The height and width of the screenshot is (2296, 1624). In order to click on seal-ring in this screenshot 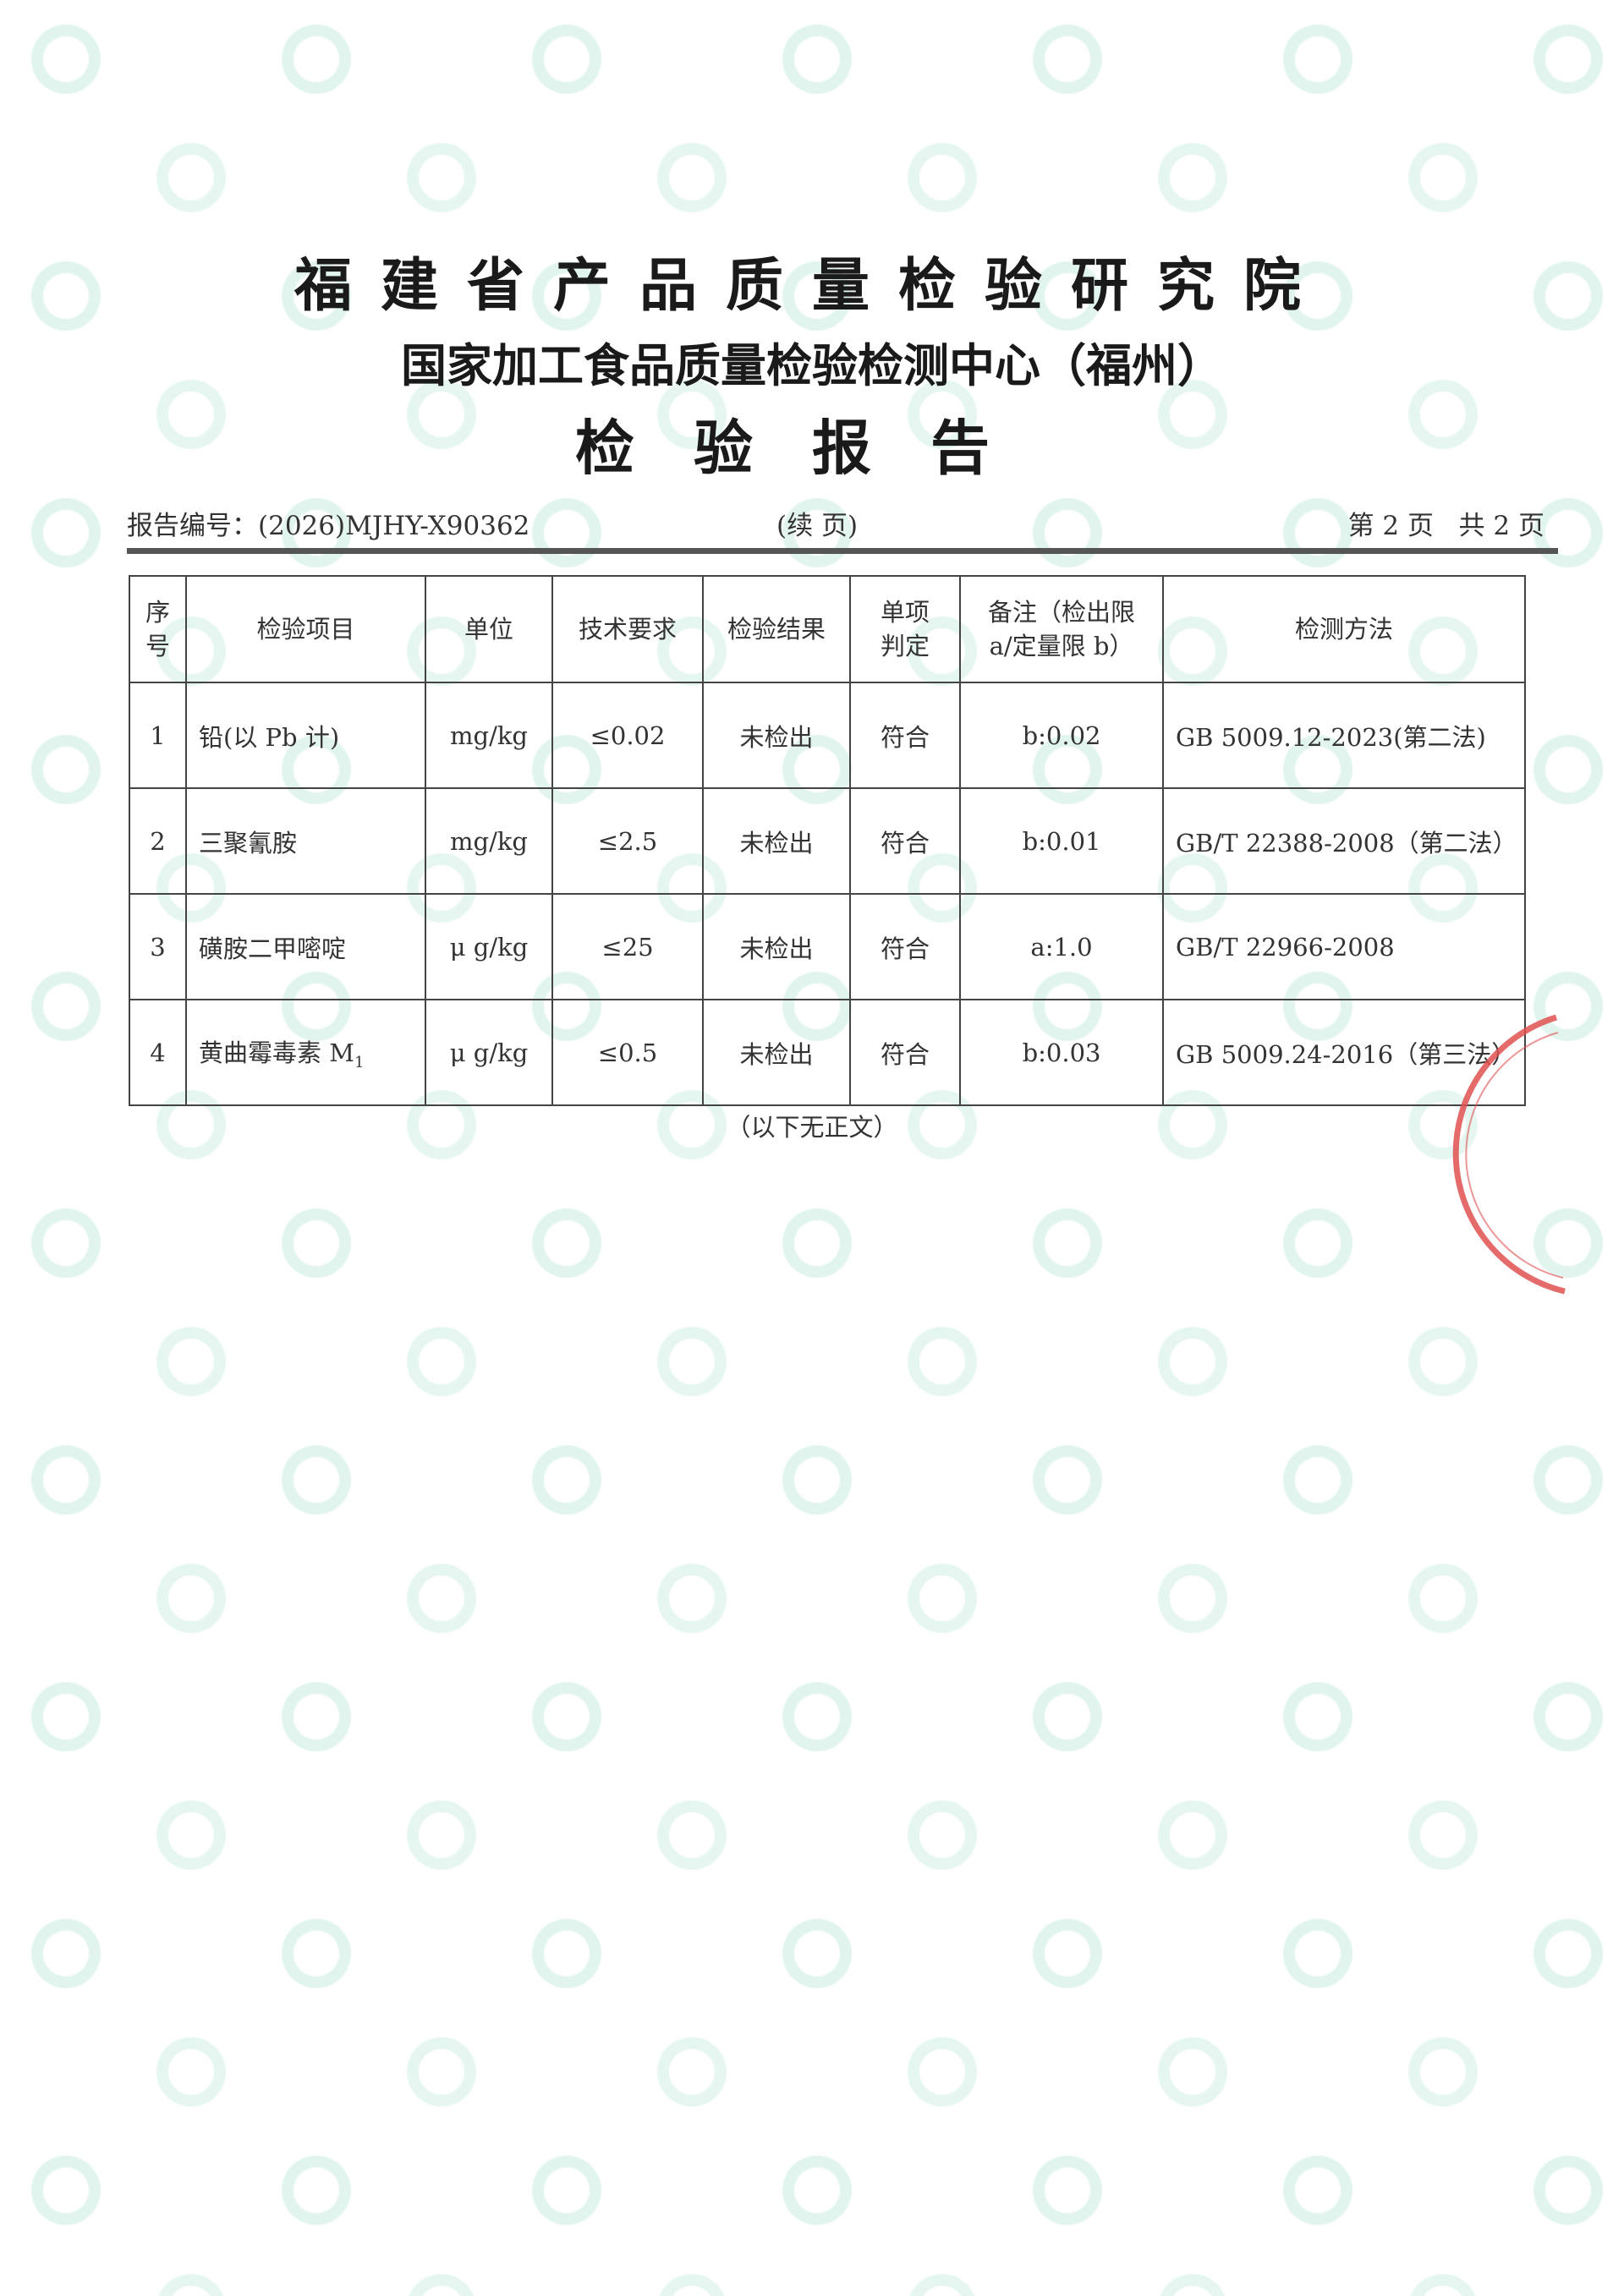, I will do `click(1509, 1155)`.